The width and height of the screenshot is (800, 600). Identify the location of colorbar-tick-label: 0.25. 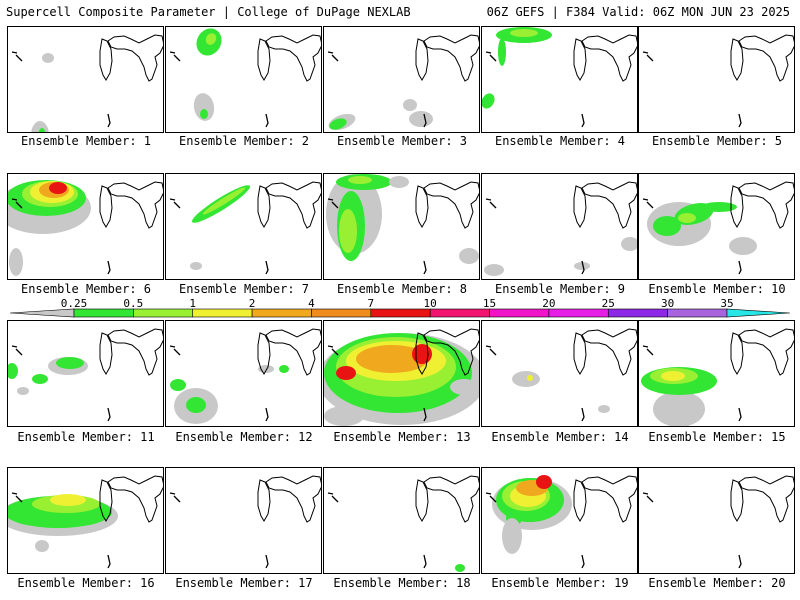
(74, 303).